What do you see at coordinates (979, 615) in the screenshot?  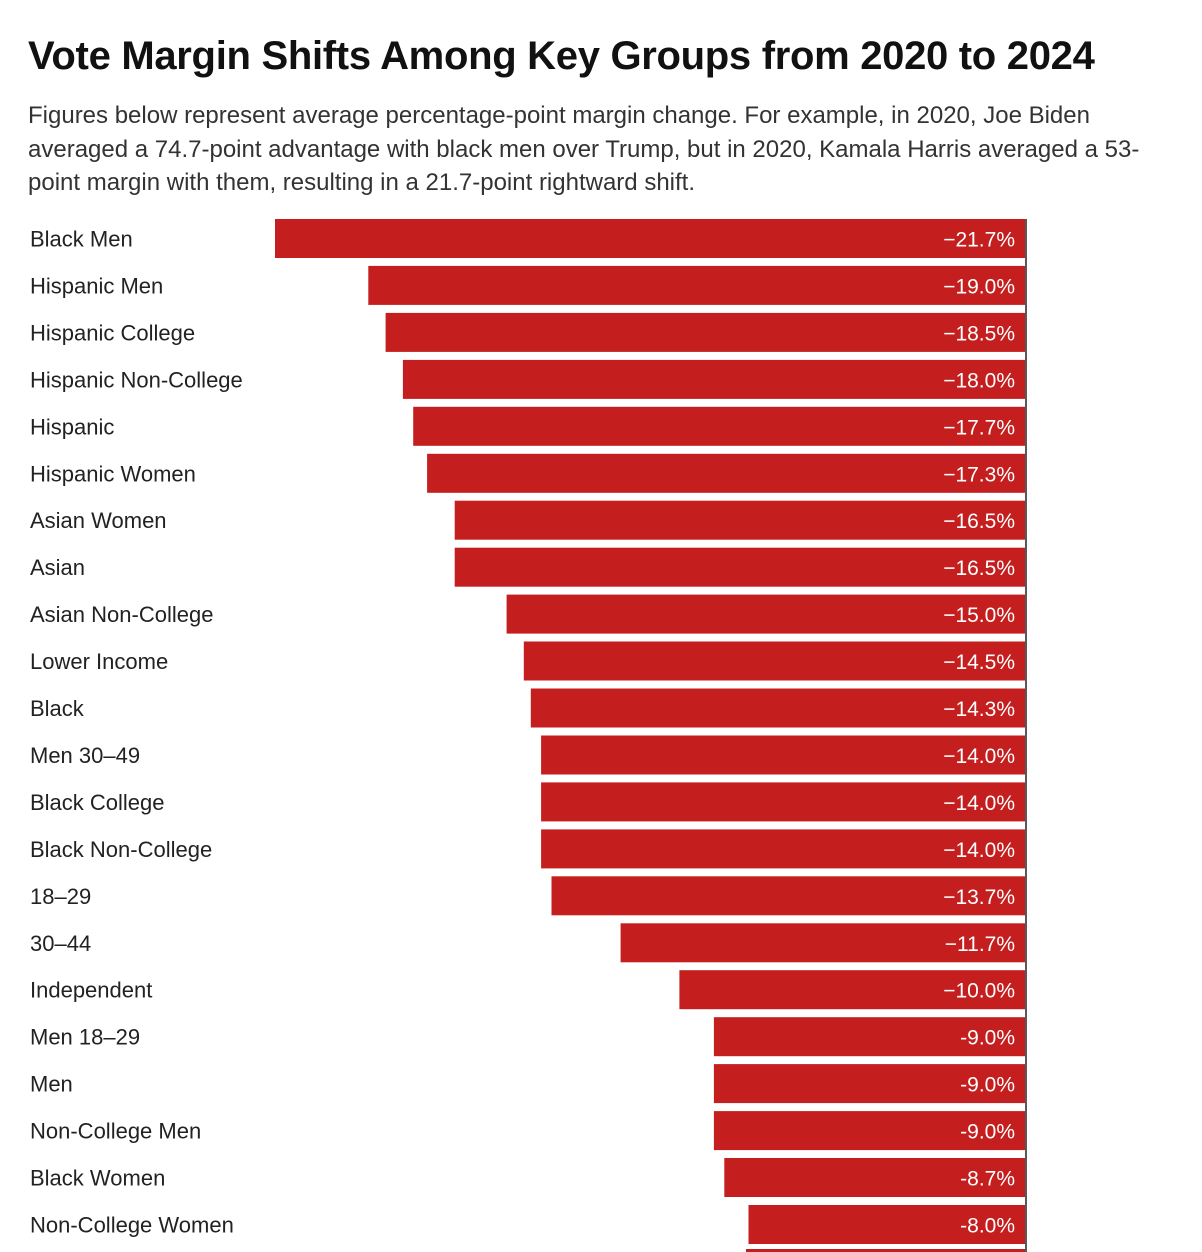 I see `value-label: −15.0%` at bounding box center [979, 615].